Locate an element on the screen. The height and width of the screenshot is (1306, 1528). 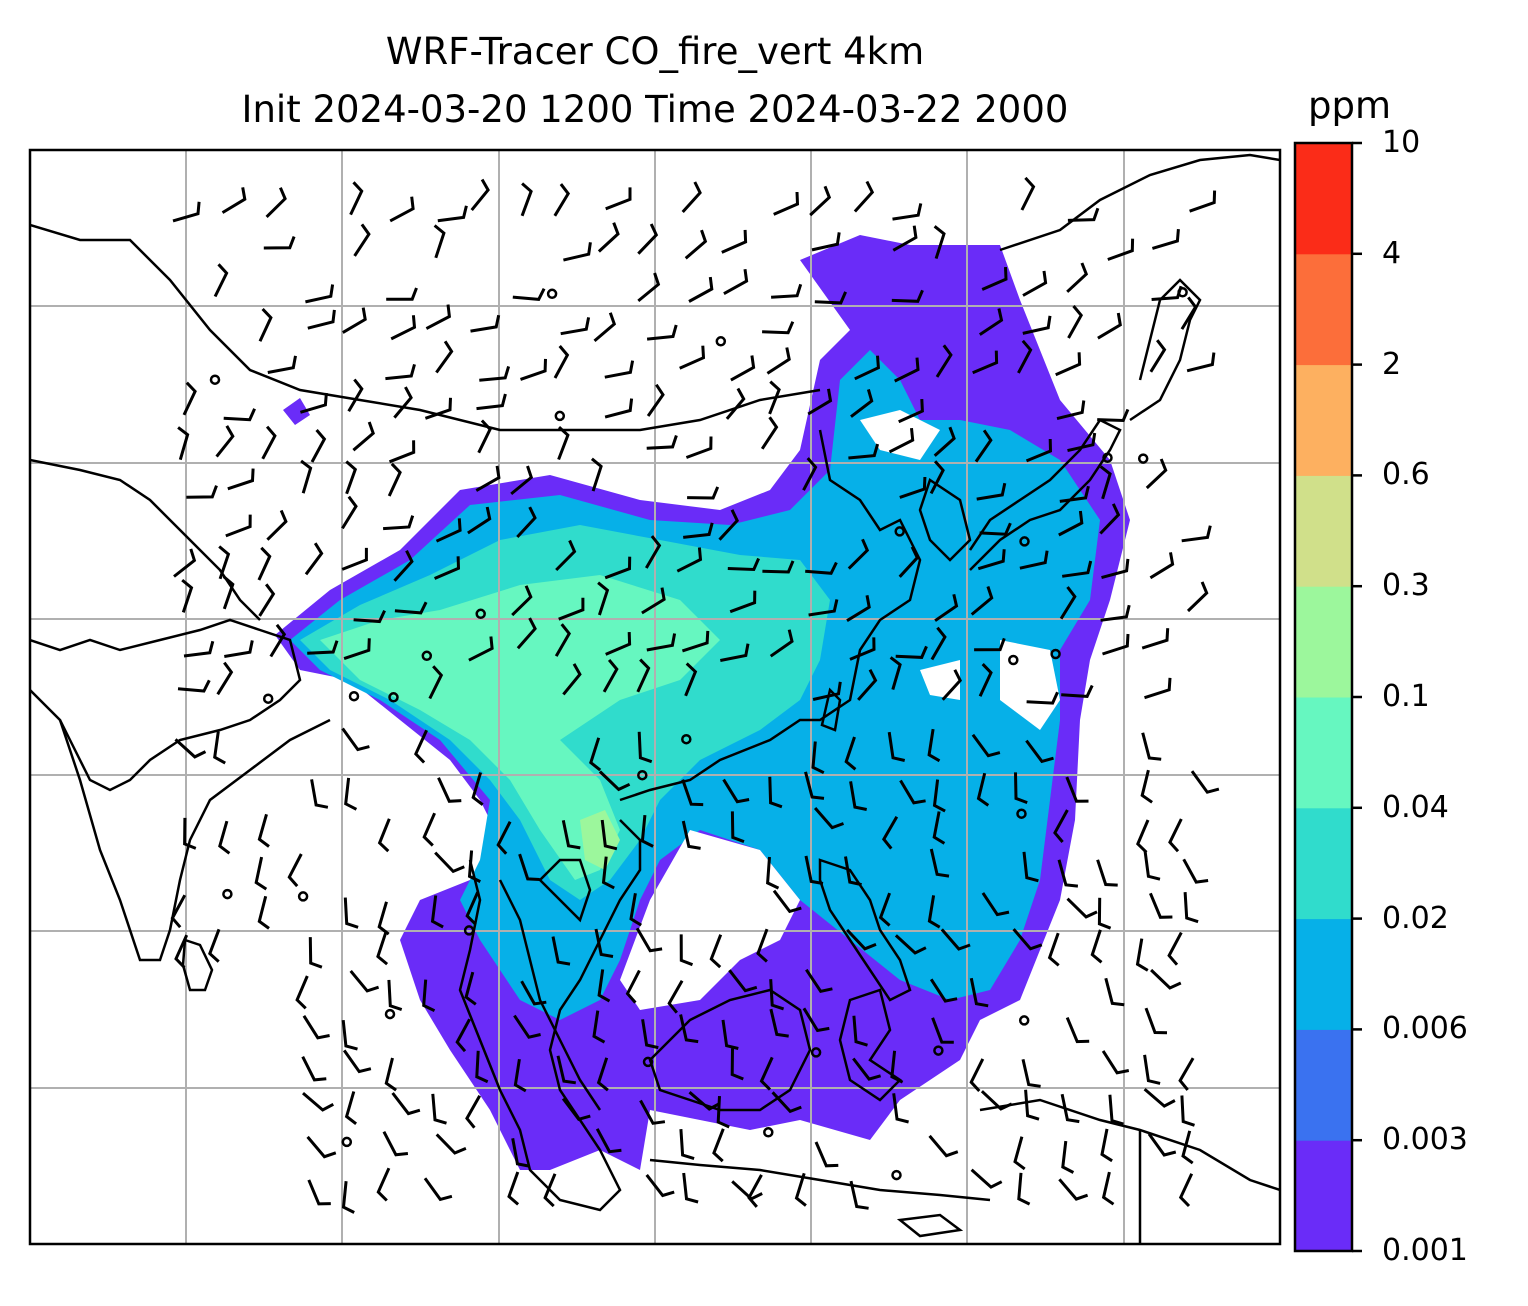
coastline-japan-north is located at coordinates (1165, 350).